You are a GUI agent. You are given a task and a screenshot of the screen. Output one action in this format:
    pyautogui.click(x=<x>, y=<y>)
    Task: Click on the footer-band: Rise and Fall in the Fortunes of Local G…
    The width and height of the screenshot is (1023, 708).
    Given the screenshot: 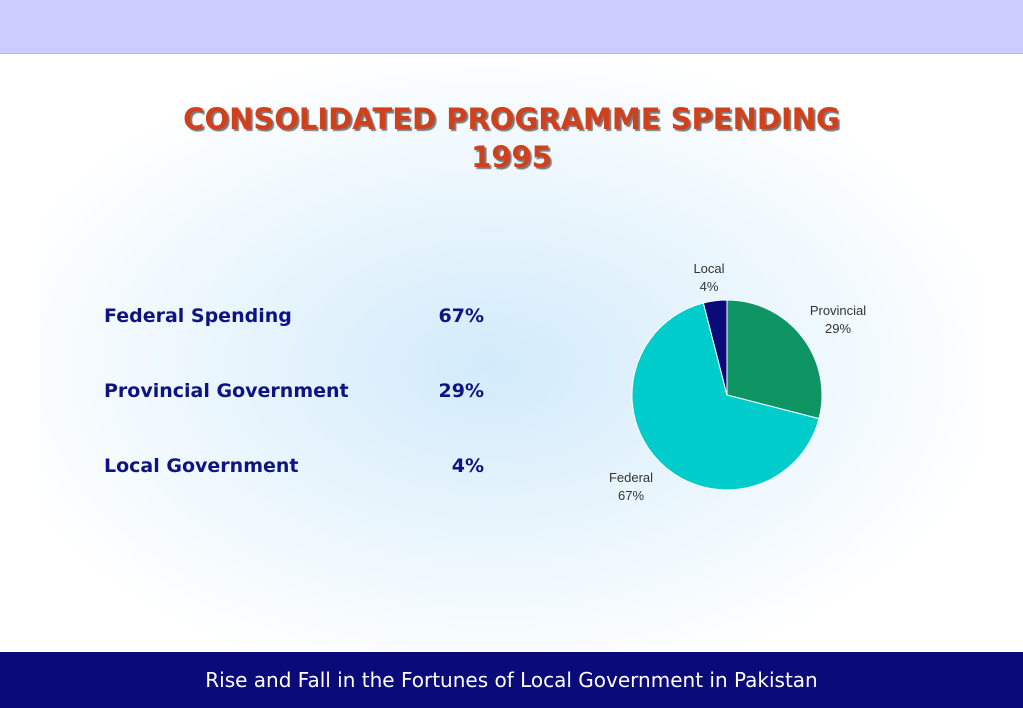 What is the action you would take?
    pyautogui.click(x=511, y=680)
    